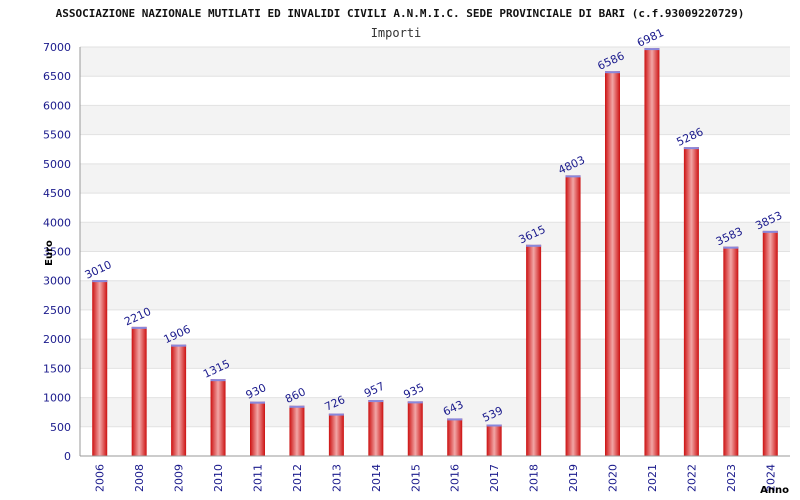 The image size is (800, 500). Describe the element at coordinates (774, 490) in the screenshot. I see `x-axis-label: Anno` at that location.